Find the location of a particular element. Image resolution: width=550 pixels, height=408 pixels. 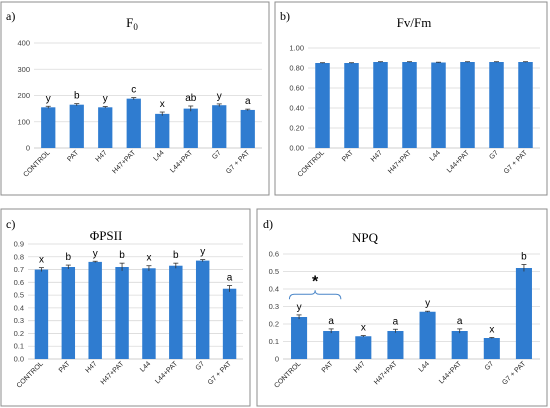

significance-star: * is located at coordinates (315, 281).